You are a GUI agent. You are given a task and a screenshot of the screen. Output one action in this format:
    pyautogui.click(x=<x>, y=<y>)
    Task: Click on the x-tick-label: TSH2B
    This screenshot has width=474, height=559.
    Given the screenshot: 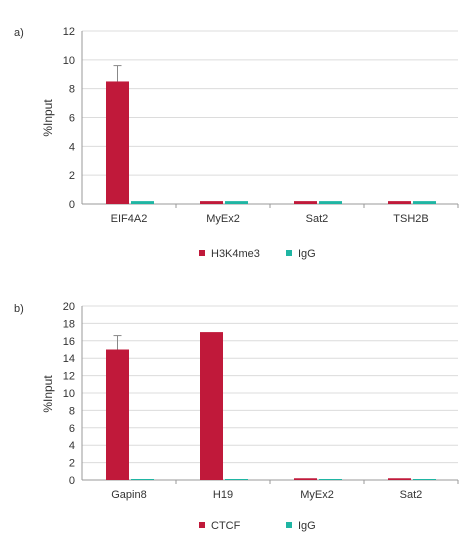 What is the action you would take?
    pyautogui.click(x=410, y=219)
    